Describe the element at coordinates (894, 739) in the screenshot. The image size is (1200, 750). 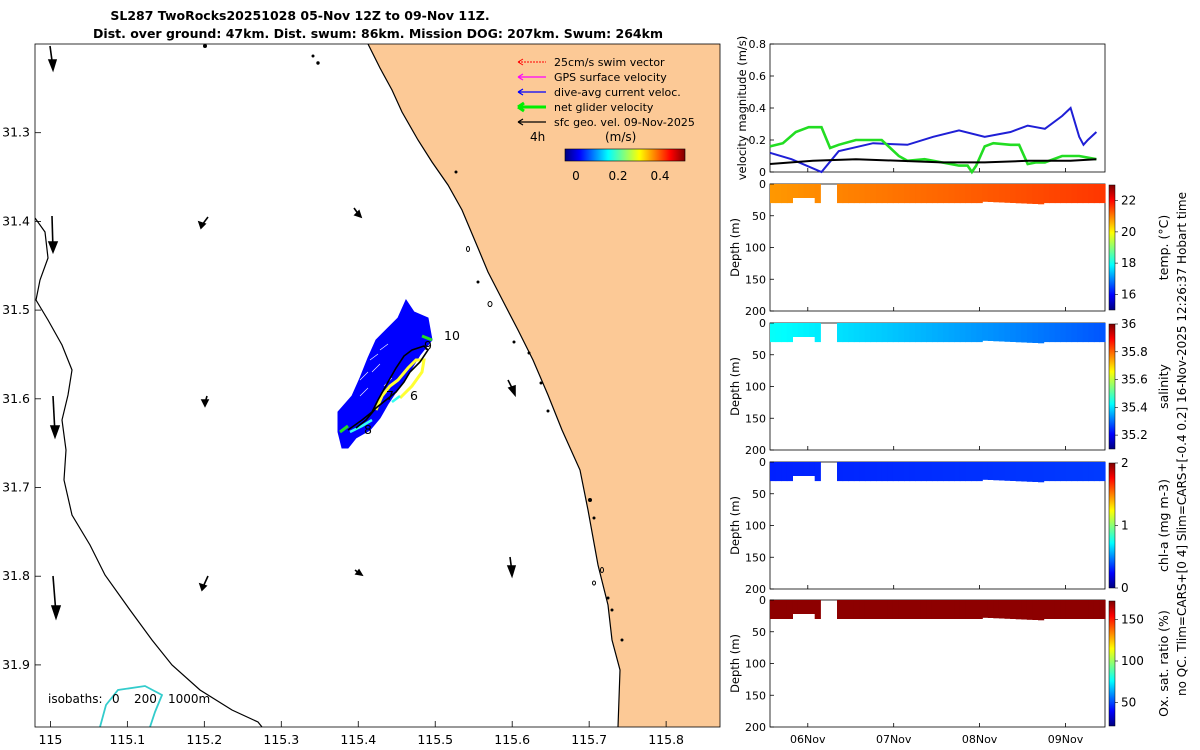
I see `section-x-tick-label: 07Nov` at that location.